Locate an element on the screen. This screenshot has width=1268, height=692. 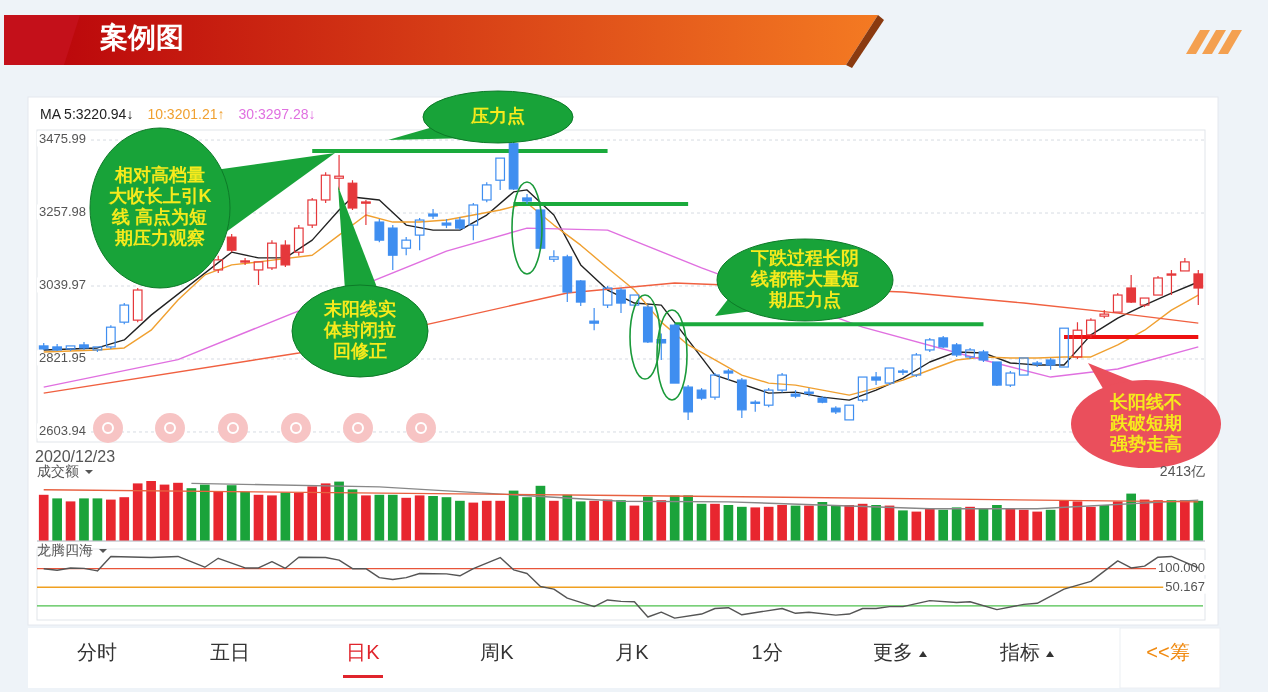
chart-title: 案例图 is located at coordinates (141, 38).